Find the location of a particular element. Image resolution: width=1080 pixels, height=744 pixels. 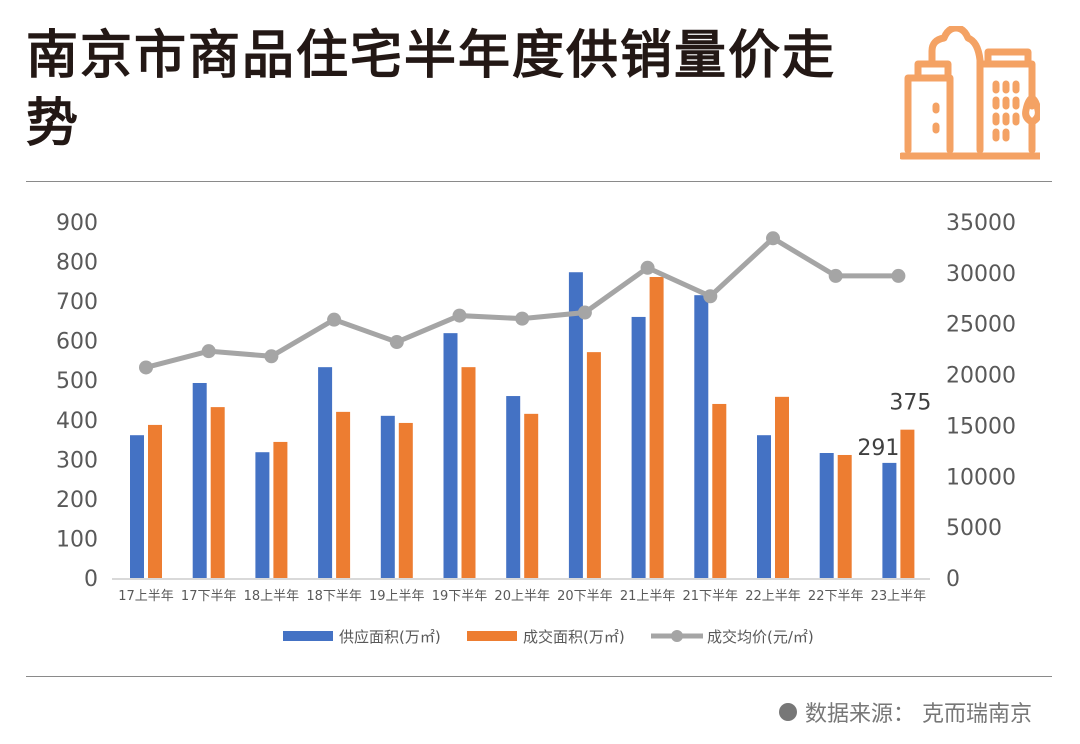

x-tick-label: 23上半年 is located at coordinates (899, 596).